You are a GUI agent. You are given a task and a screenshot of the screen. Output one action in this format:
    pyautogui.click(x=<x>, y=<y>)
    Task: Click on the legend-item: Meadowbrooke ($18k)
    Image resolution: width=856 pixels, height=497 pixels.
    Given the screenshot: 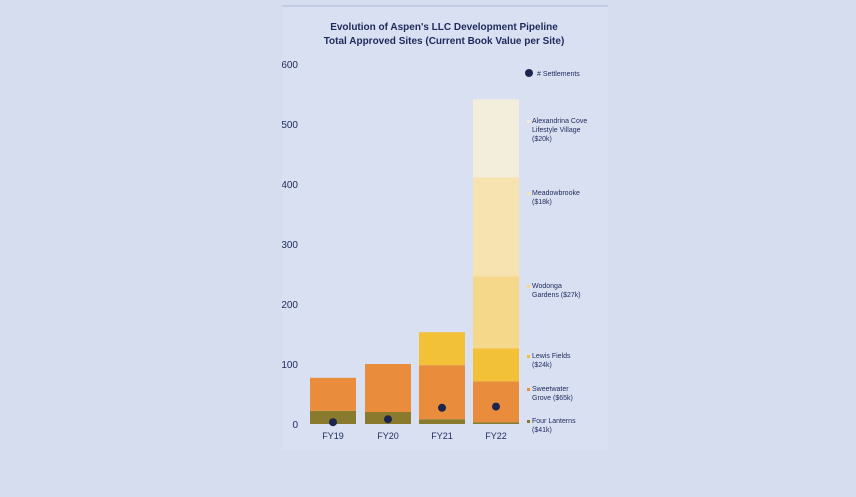 What is the action you would take?
    pyautogui.click(x=553, y=198)
    